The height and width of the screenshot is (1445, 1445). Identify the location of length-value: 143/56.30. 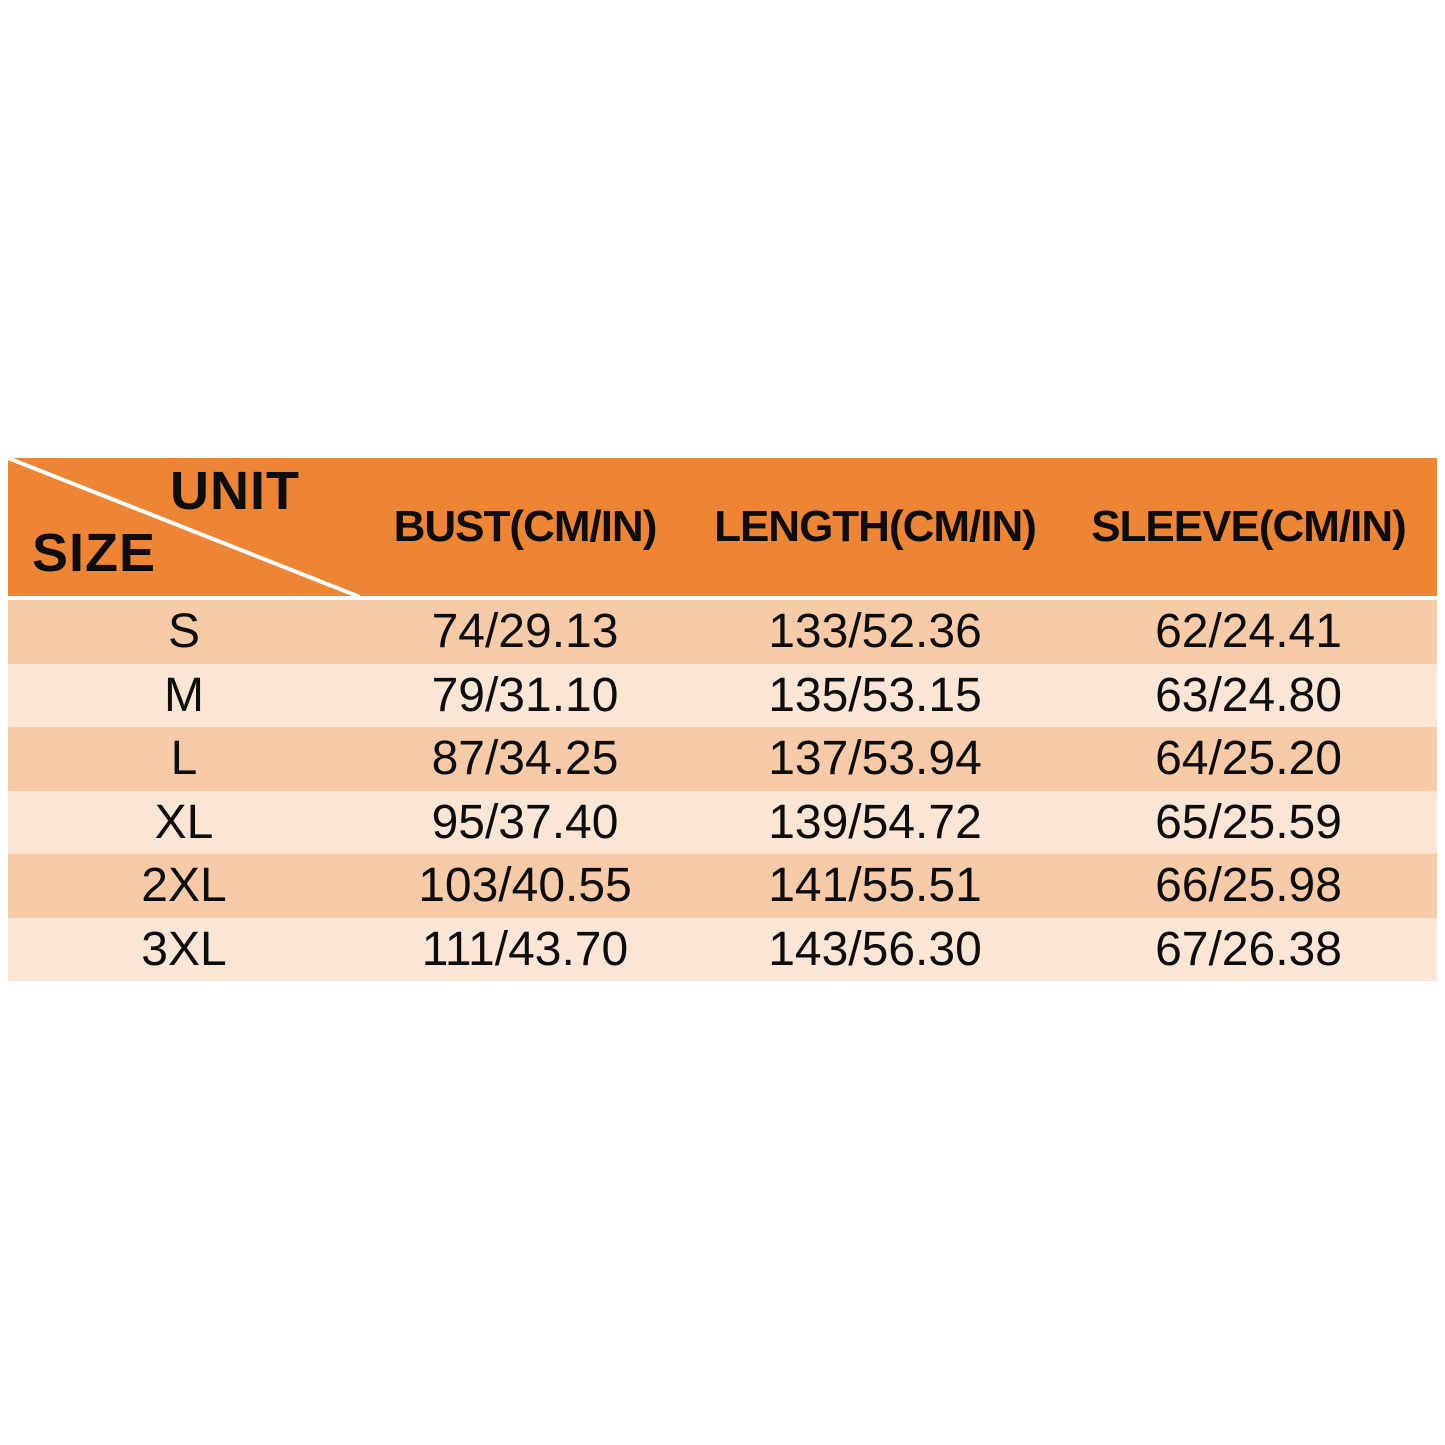
(875, 949).